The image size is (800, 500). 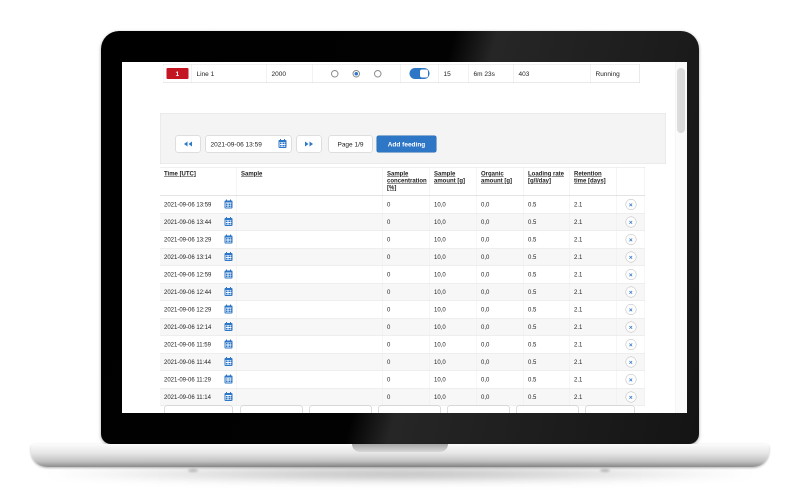 I want to click on page-indicator: Page 1/9, so click(x=350, y=144).